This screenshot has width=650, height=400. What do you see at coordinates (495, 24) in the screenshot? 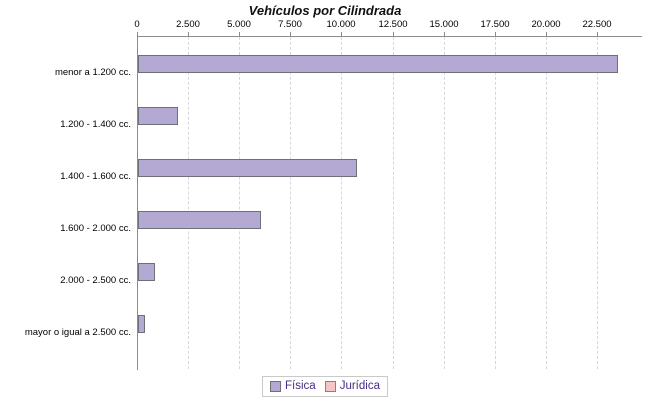
I see `x-tick-label: 17.500` at bounding box center [495, 24].